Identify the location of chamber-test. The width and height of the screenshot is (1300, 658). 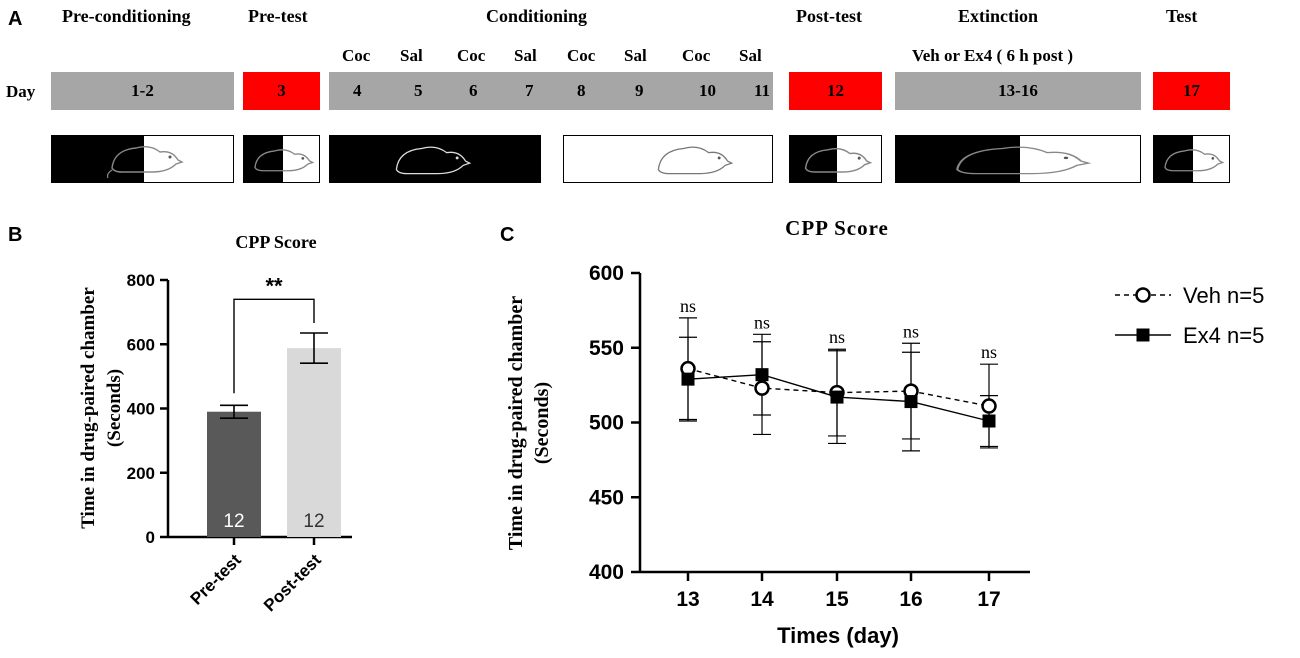
(1191, 159).